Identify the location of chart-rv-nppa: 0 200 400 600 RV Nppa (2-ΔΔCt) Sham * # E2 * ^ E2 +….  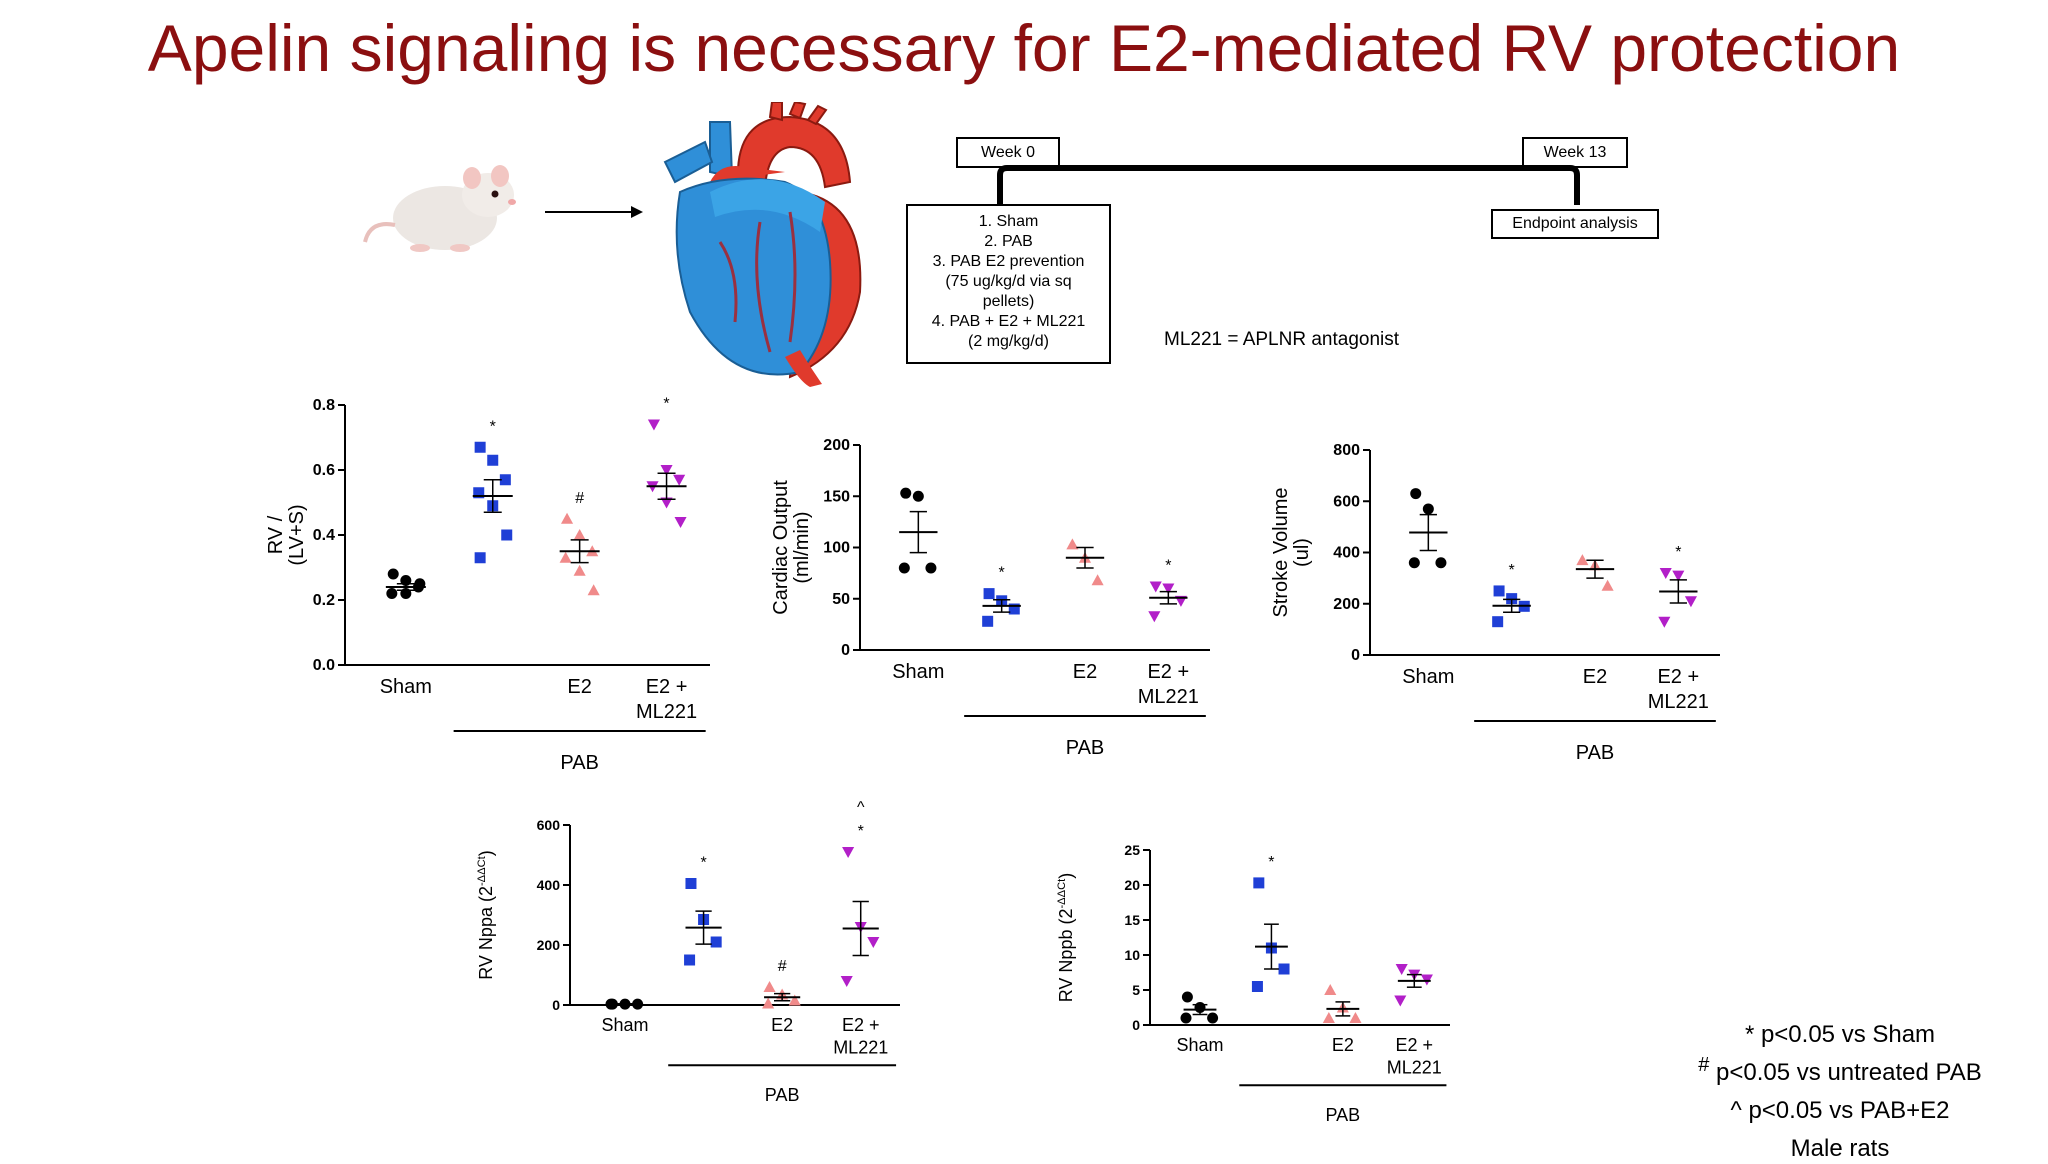
(688, 952).